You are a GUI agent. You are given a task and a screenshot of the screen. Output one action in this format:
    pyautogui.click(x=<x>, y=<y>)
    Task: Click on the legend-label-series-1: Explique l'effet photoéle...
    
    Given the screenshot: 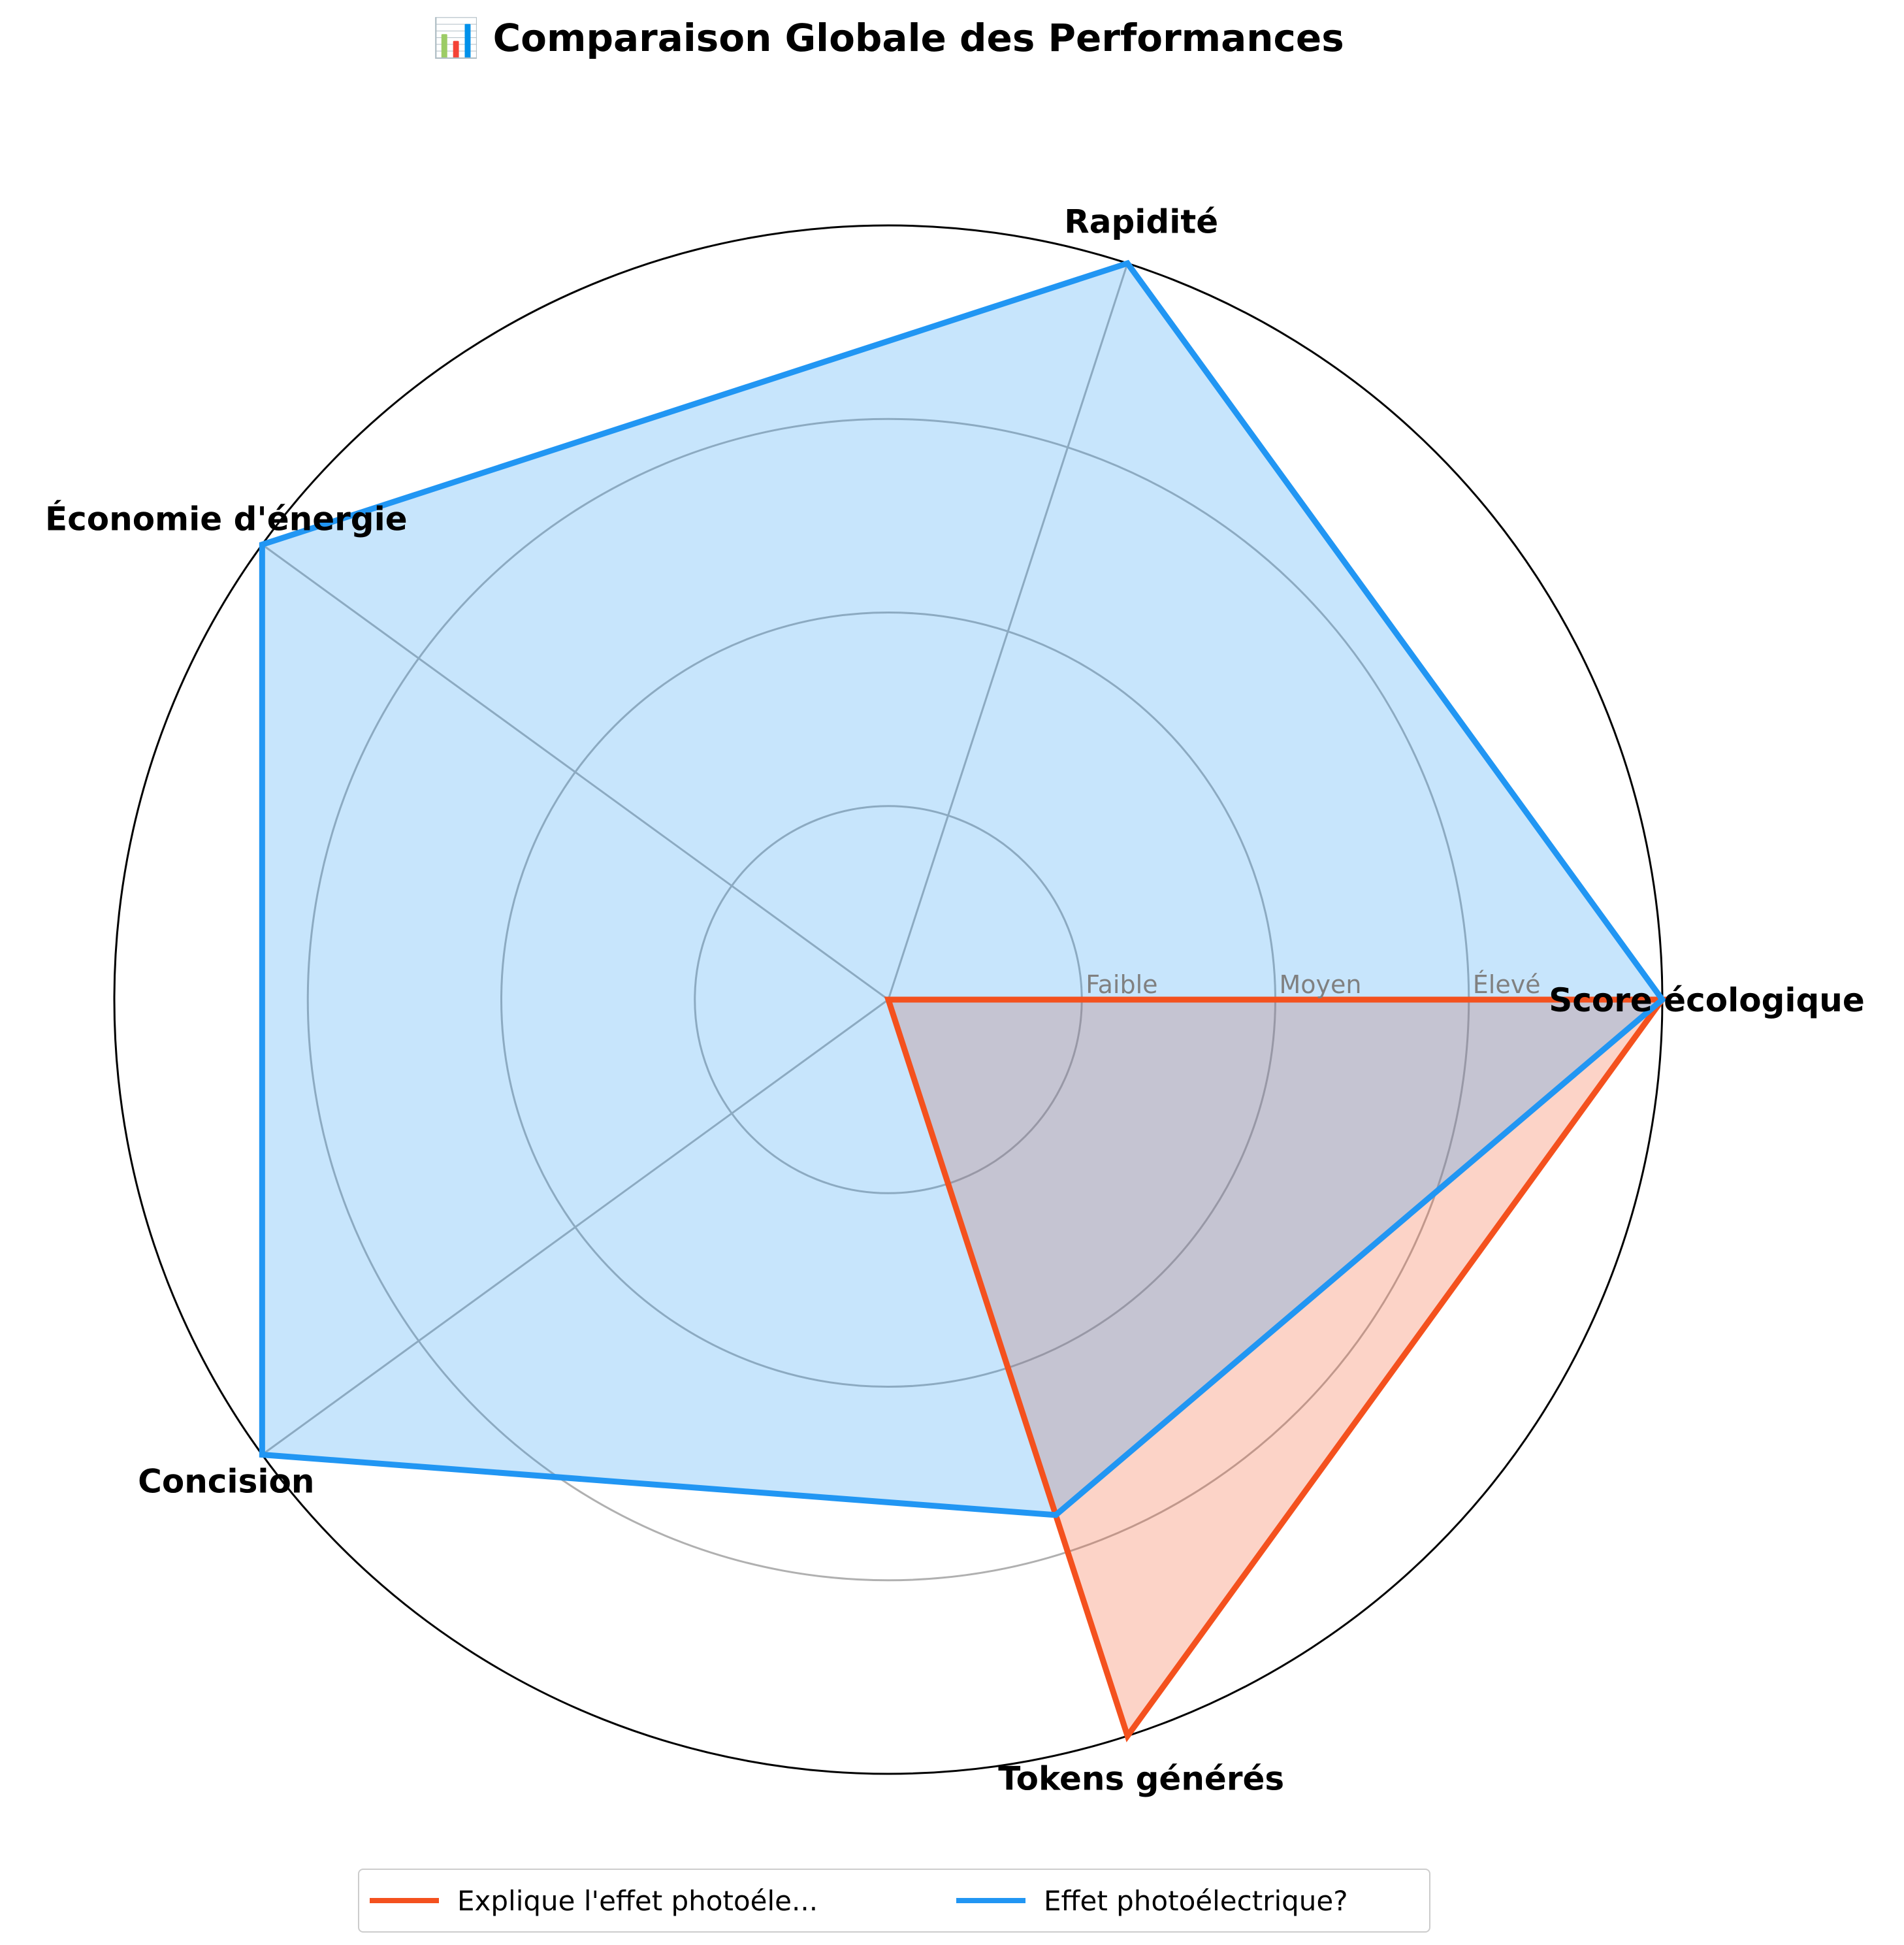 What is the action you would take?
    pyautogui.click(x=637, y=1900)
    